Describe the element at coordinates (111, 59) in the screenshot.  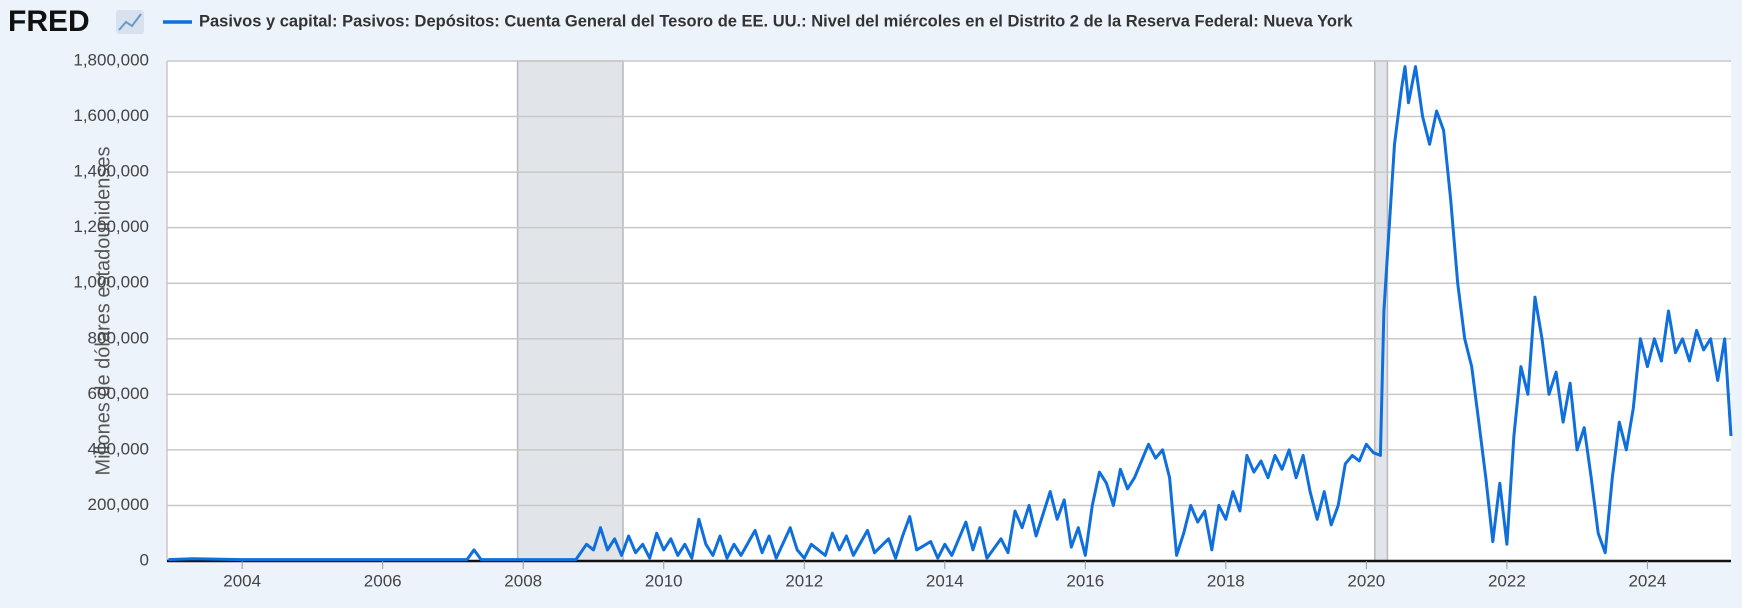
I see `y-tick-label: 1,800,000` at that location.